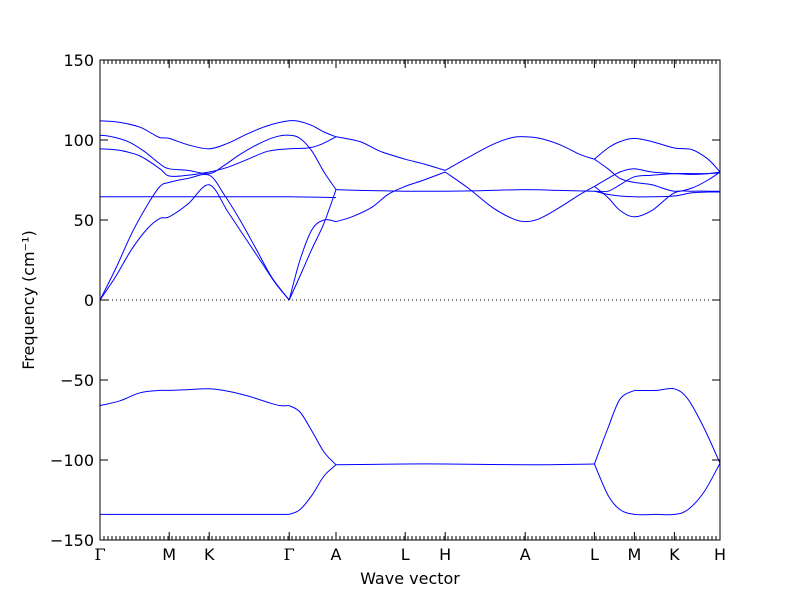 This screenshot has width=800, height=600. I want to click on y-tick-labels: −150 −100 −50 0 50 100 150, so click(72, 300).